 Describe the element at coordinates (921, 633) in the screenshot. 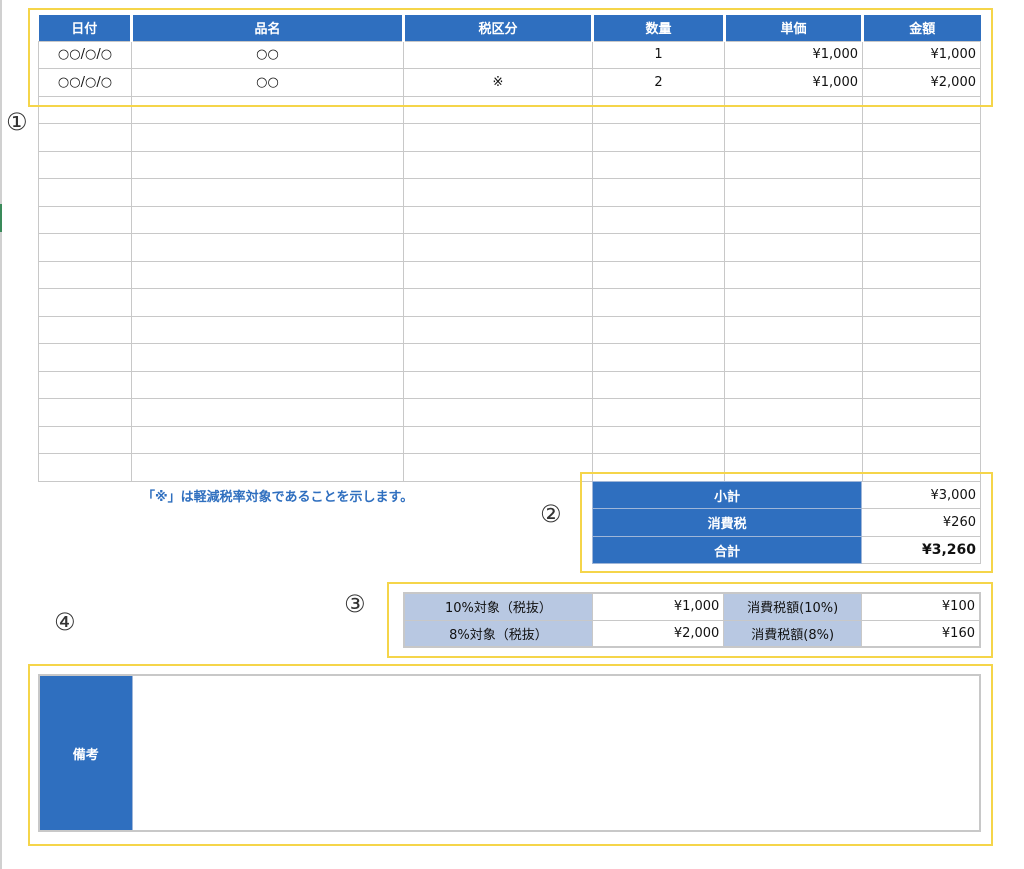

I see `tax-8-amount: ¥160` at that location.